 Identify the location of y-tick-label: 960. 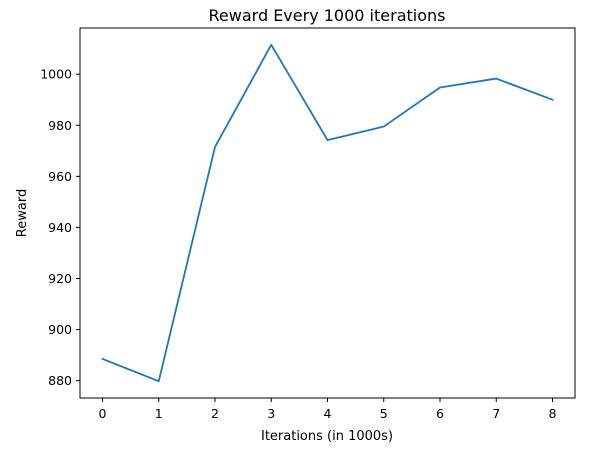
(60, 176).